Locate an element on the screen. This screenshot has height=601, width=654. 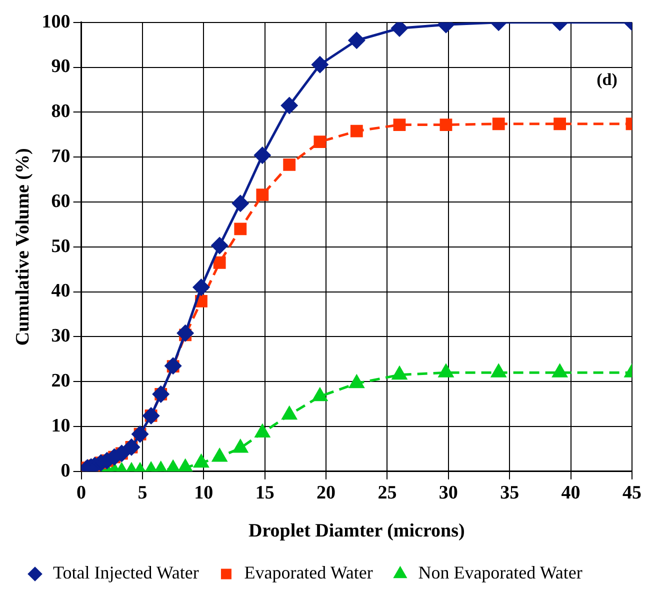
x-tick-label: 25 is located at coordinates (387, 493).